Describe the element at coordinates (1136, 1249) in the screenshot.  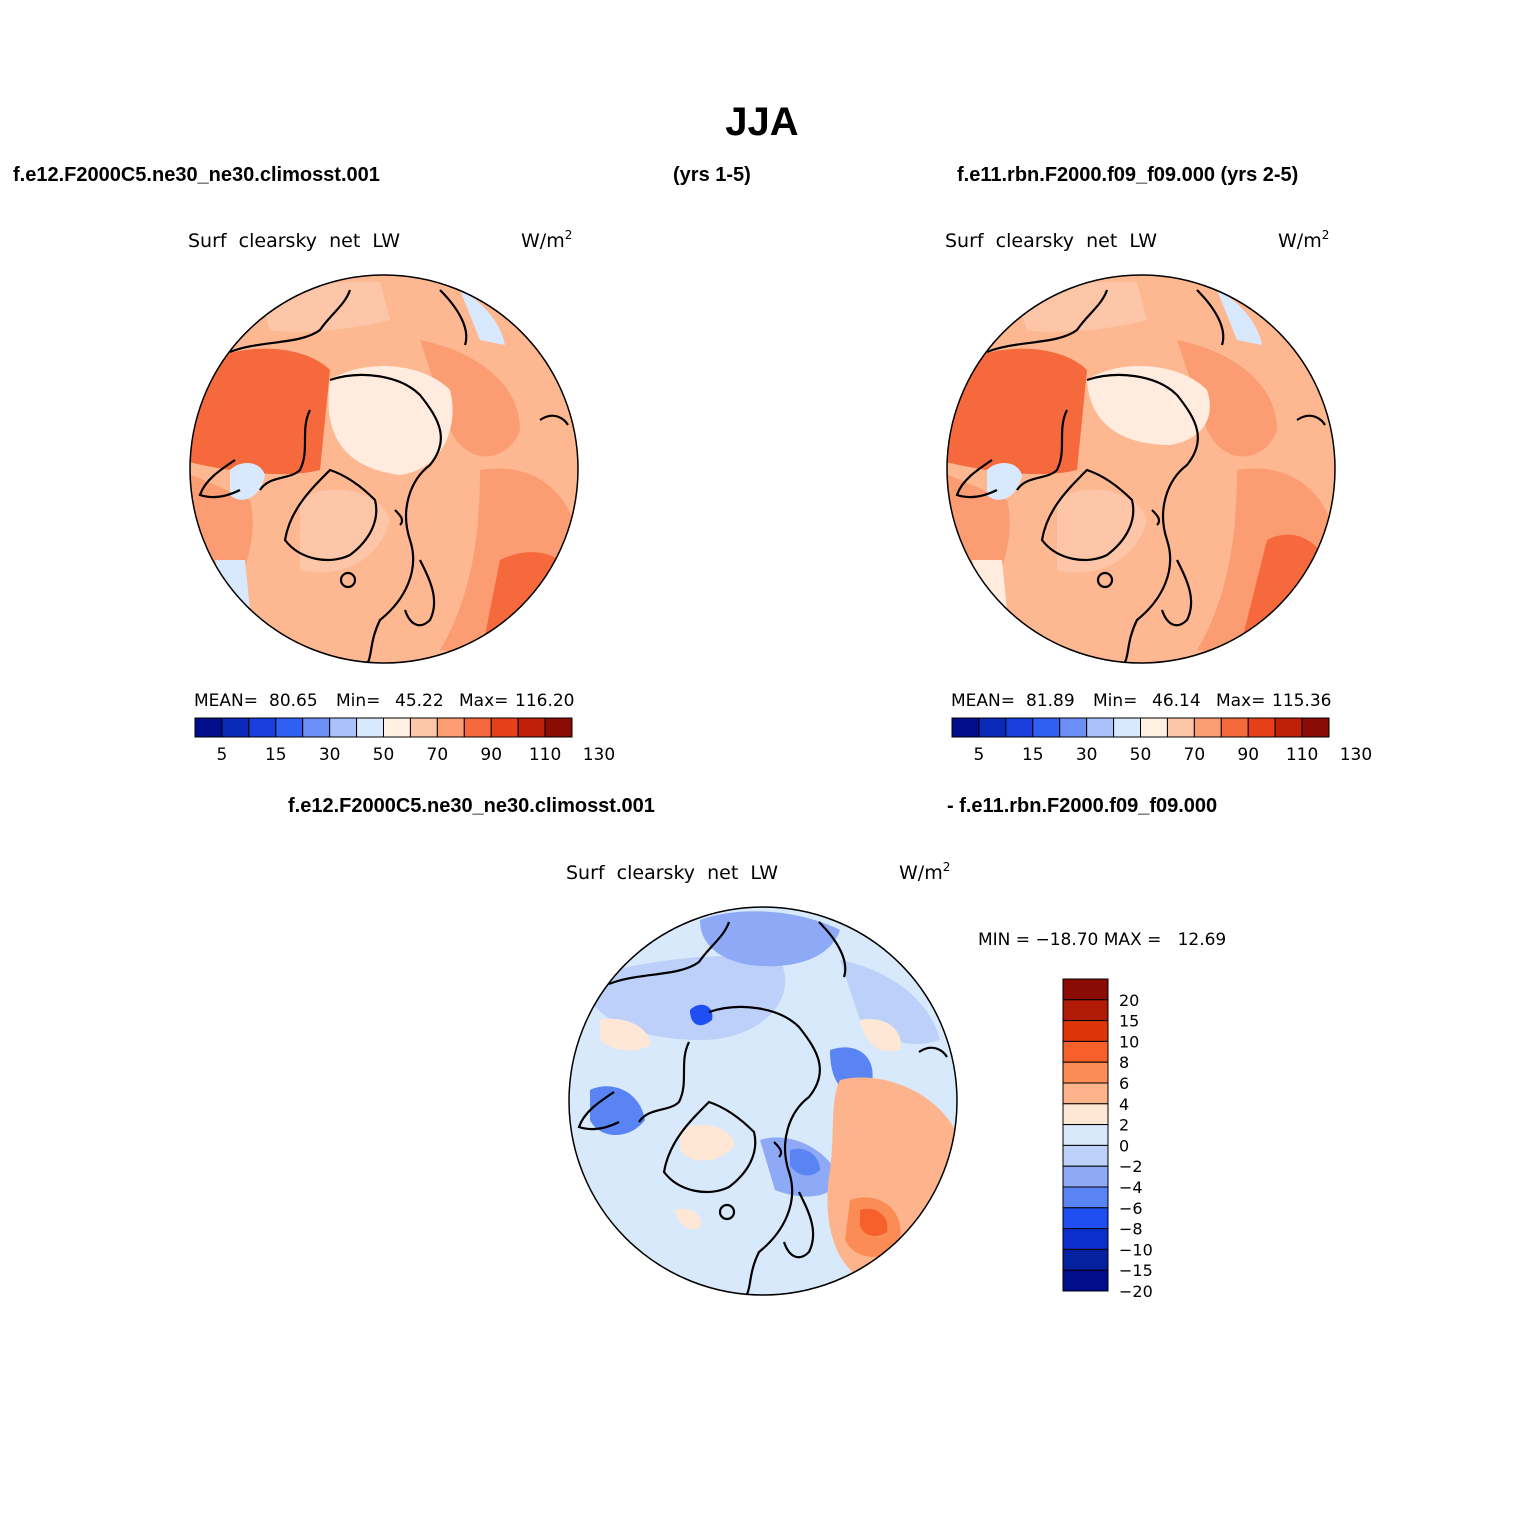
I see `diff-colorbar-label: −10` at that location.